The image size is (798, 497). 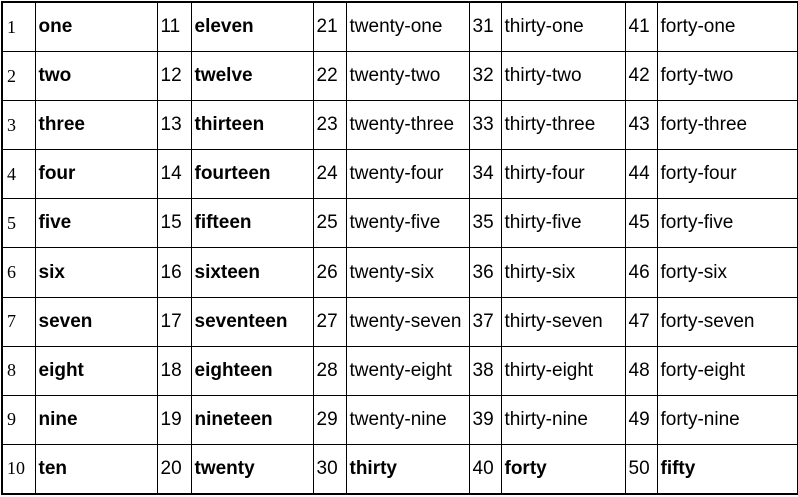 What do you see at coordinates (174, 174) in the screenshot?
I see `number-cell: 14` at bounding box center [174, 174].